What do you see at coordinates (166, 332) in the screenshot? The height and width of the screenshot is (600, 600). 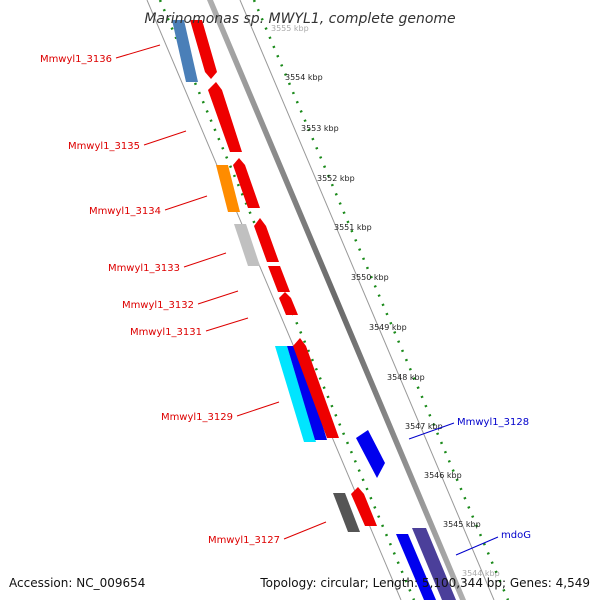 I see `gene-label-3131: Mmwyl1_3131` at bounding box center [166, 332].